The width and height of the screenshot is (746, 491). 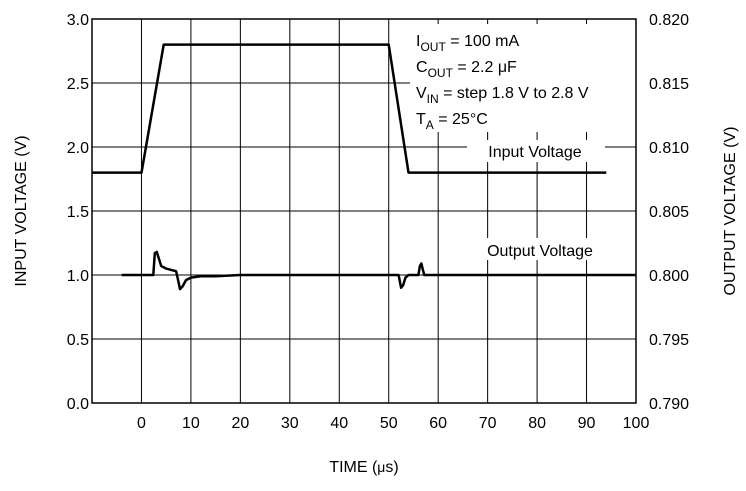 What do you see at coordinates (391, 467) in the screenshot?
I see `x-axis-label-part: s)` at bounding box center [391, 467].